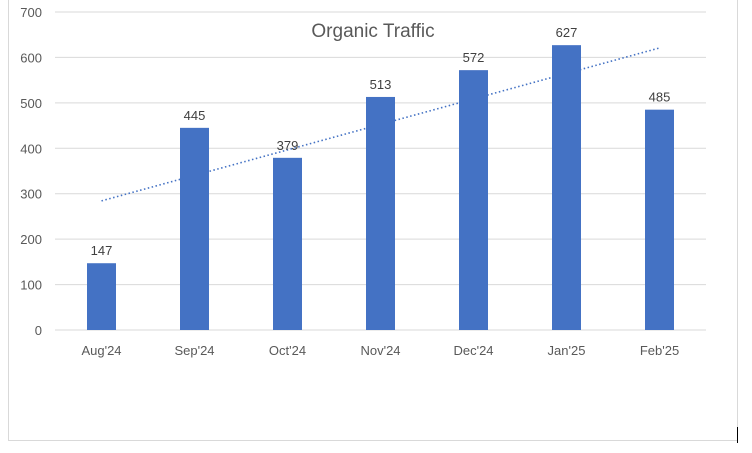 The width and height of the screenshot is (752, 453). Describe the element at coordinates (31, 103) in the screenshot. I see `y-tick-label: 500` at that location.